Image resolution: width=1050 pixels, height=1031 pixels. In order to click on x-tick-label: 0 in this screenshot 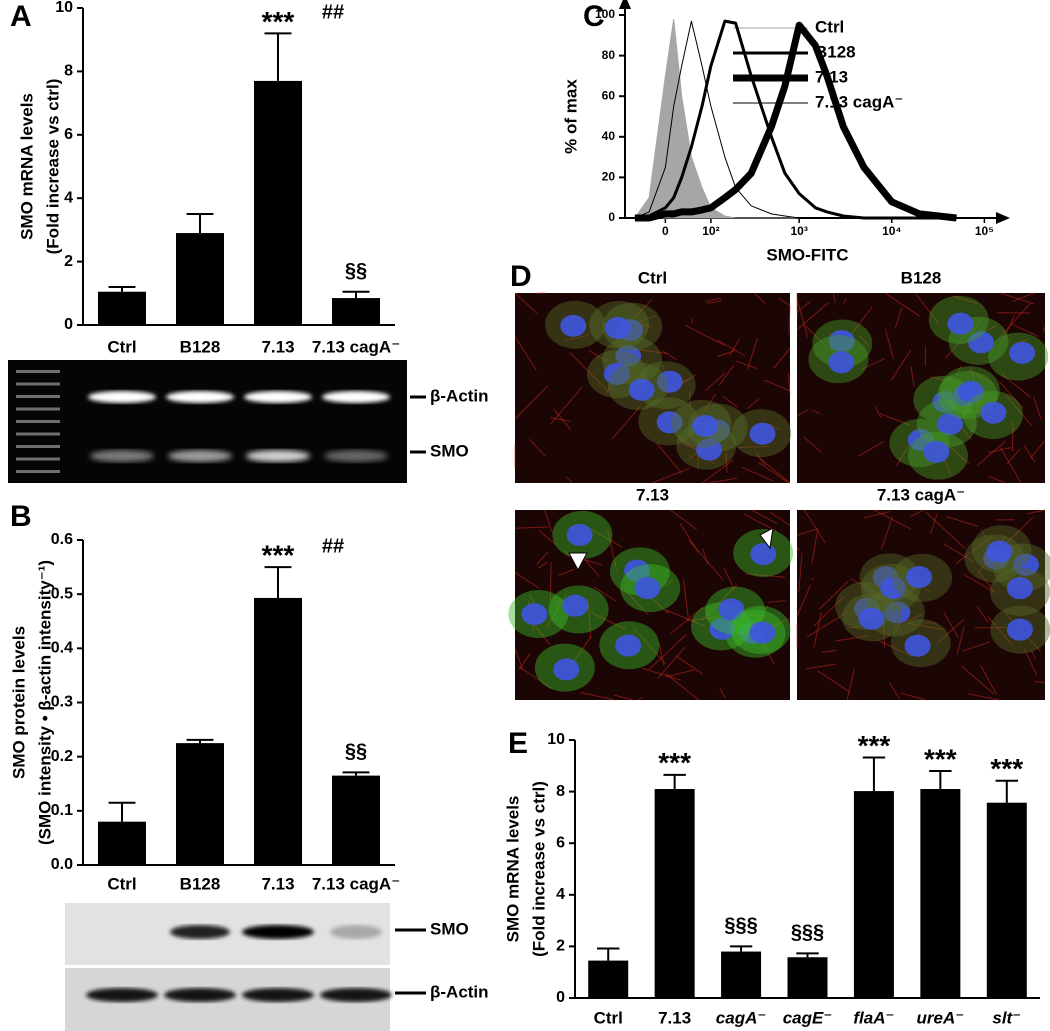, I will do `click(665, 231)`.